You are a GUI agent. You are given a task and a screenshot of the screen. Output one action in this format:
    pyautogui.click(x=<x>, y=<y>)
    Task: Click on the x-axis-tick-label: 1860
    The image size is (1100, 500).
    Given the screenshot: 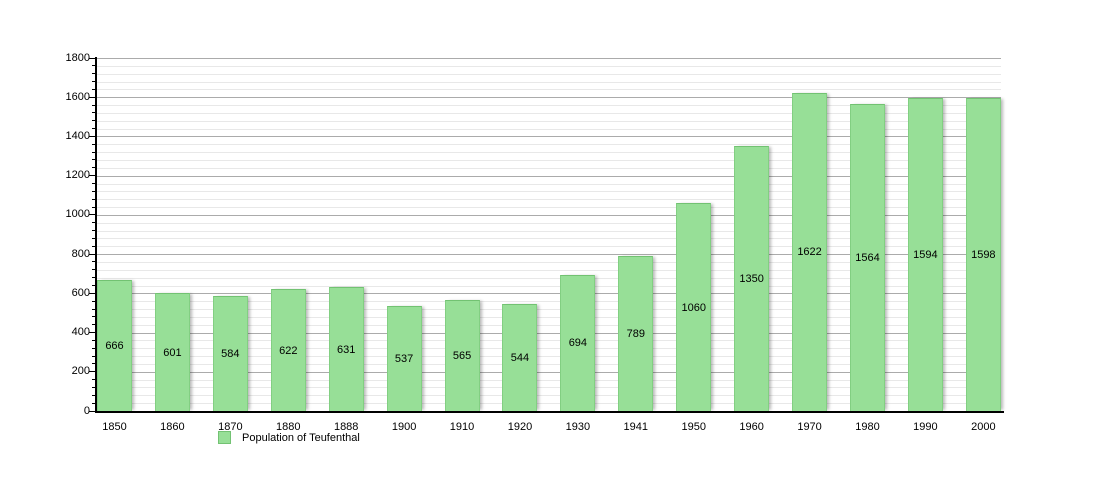 What is the action you would take?
    pyautogui.click(x=172, y=427)
    